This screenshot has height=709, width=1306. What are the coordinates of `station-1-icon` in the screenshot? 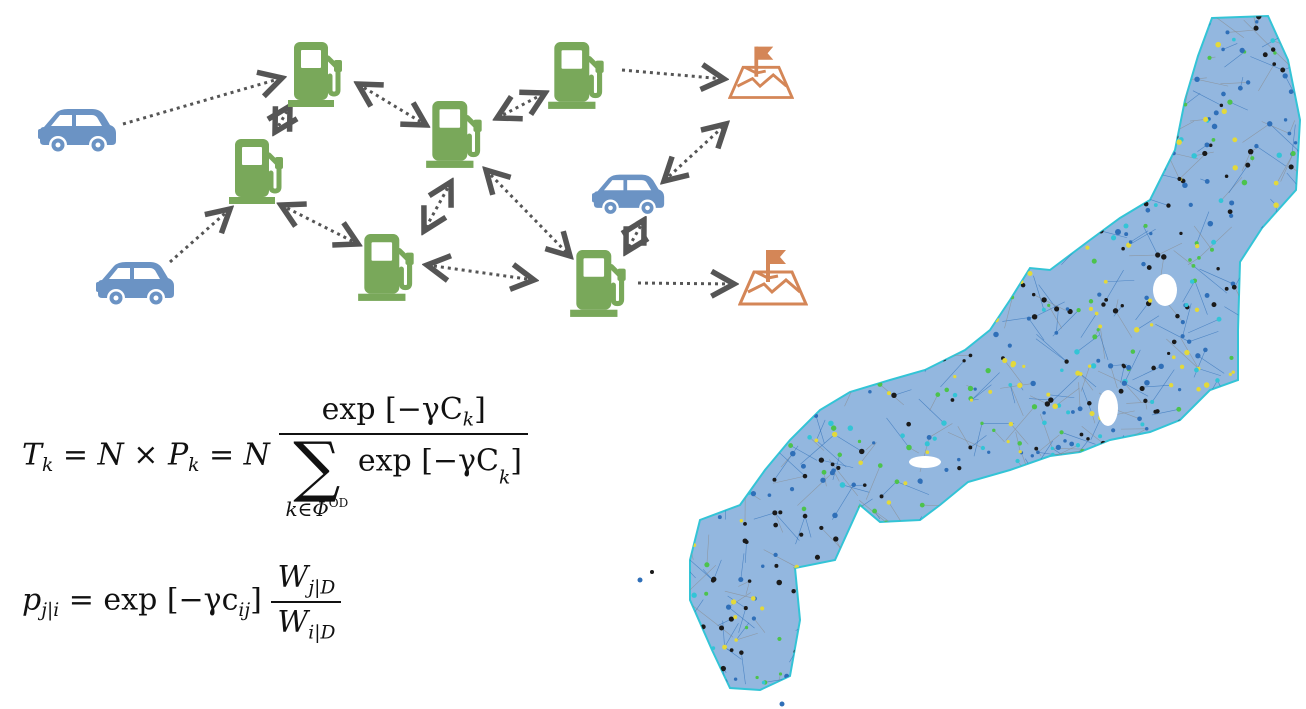 It's located at (315, 74).